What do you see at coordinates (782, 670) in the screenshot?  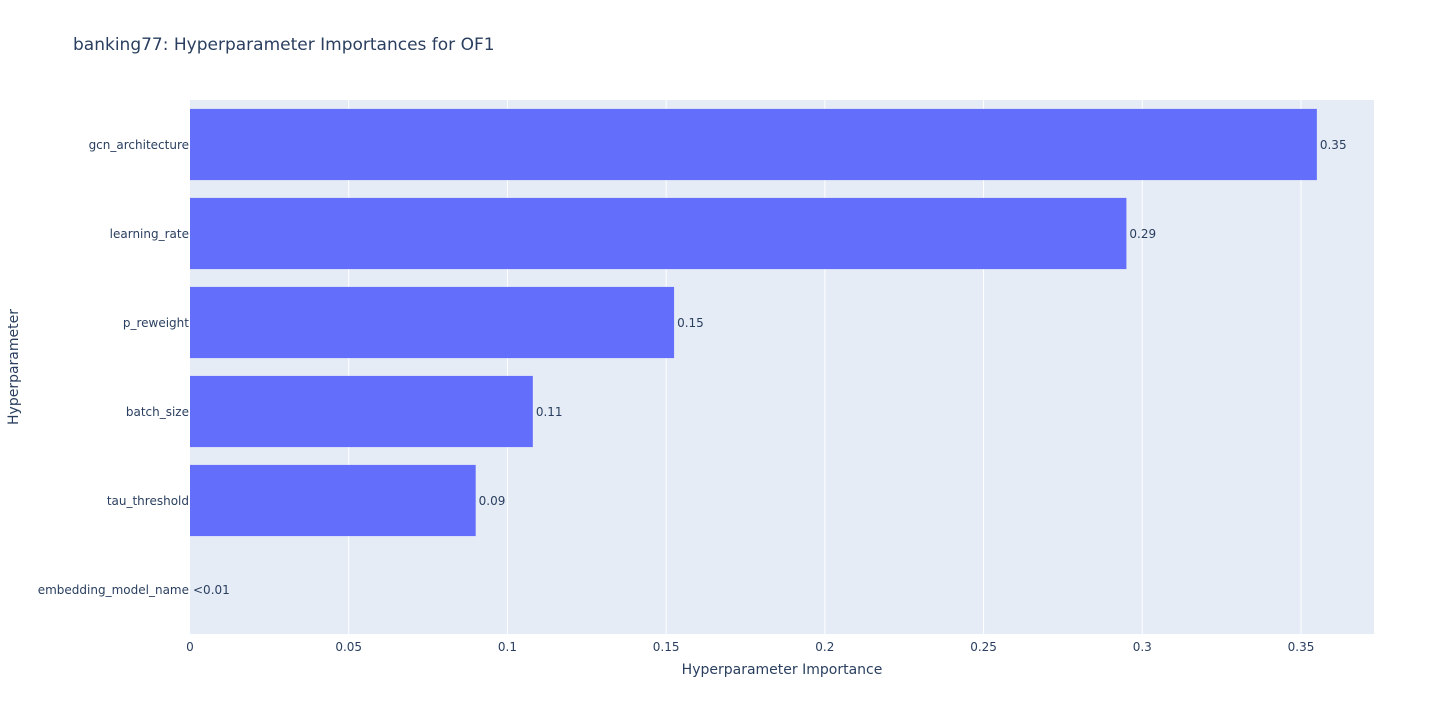 I see `x-axis-title: Hyperparameter Importance` at bounding box center [782, 670].